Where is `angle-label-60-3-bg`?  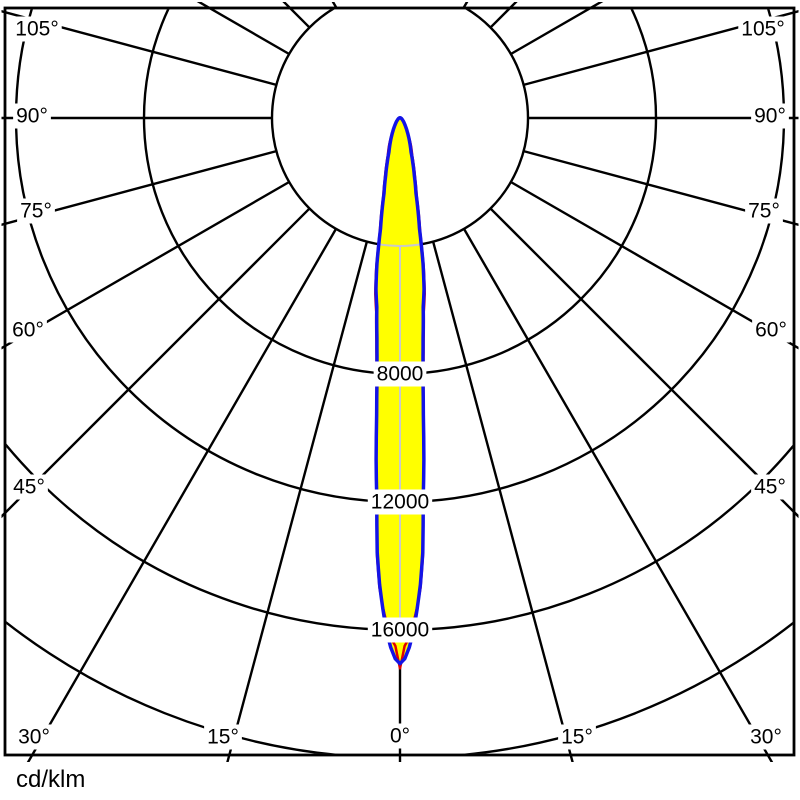
angle-label-60-3-bg is located at coordinates (28, 330).